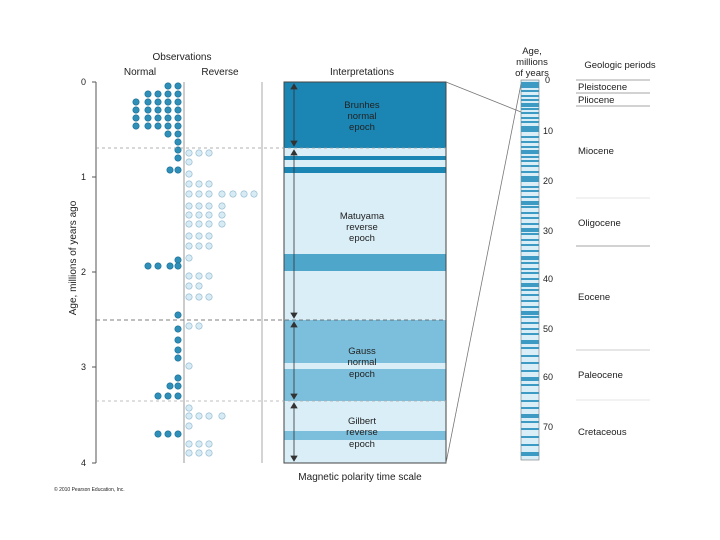  What do you see at coordinates (483, 97) in the screenshot?
I see `zoom-connector-top` at bounding box center [483, 97].